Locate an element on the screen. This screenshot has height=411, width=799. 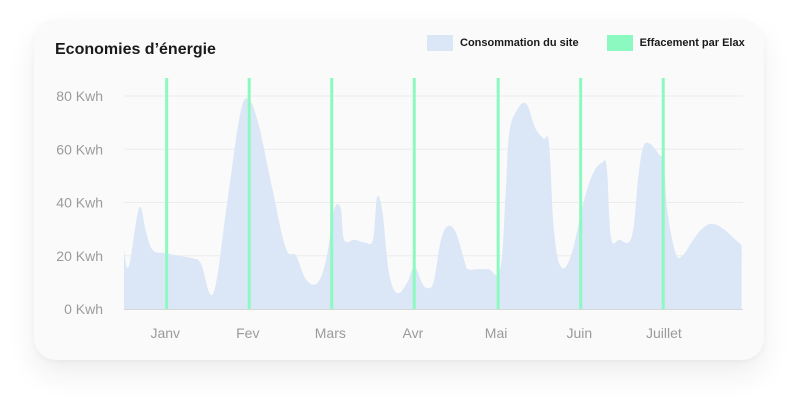
legend-label-effacement: Effacement par Elax is located at coordinates (692, 43).